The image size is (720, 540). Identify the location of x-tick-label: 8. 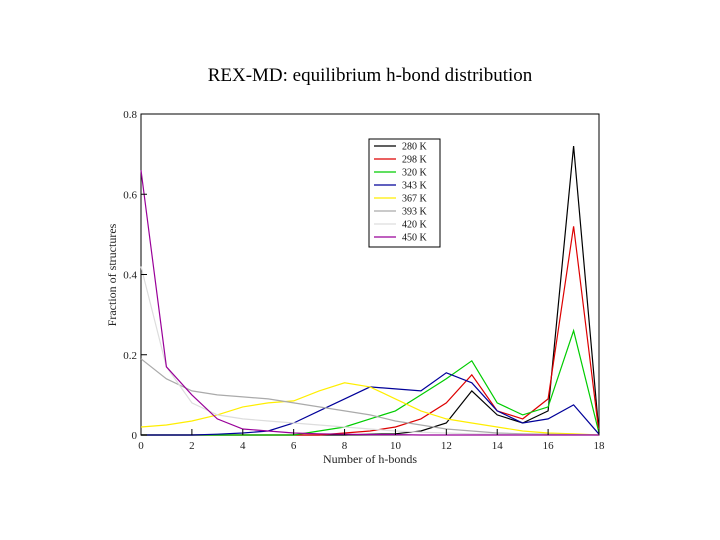
(345, 446).